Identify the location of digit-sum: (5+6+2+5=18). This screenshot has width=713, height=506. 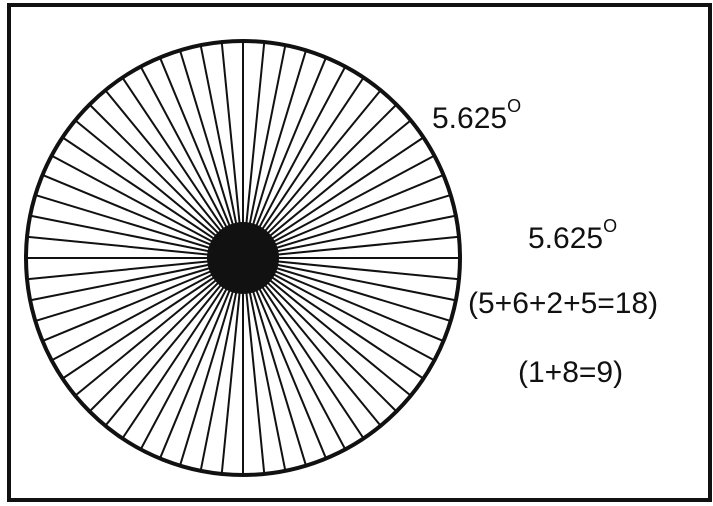
(563, 303).